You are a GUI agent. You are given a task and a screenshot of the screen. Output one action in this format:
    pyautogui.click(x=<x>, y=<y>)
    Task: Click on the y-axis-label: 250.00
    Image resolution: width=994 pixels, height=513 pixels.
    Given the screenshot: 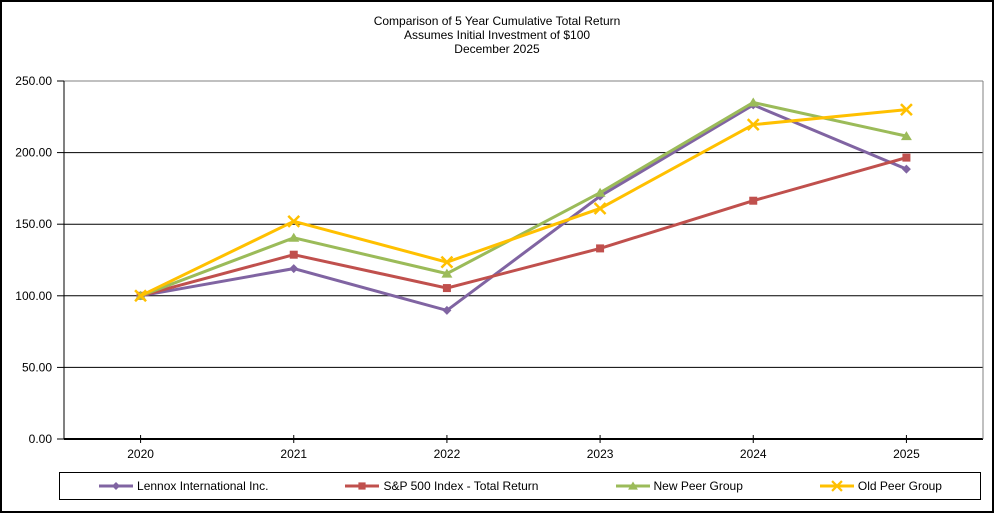 What is the action you would take?
    pyautogui.click(x=33, y=81)
    